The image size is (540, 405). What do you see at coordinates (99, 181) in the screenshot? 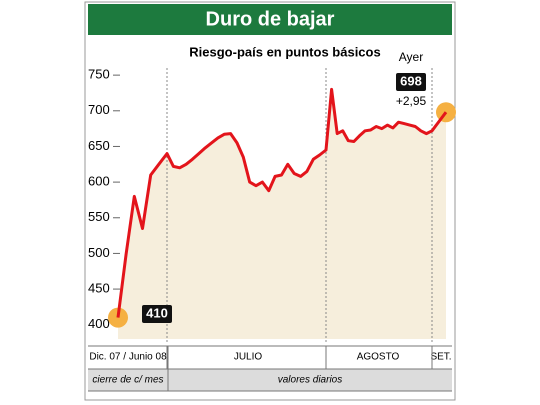
I see `y-tick-label: 600` at bounding box center [99, 181].